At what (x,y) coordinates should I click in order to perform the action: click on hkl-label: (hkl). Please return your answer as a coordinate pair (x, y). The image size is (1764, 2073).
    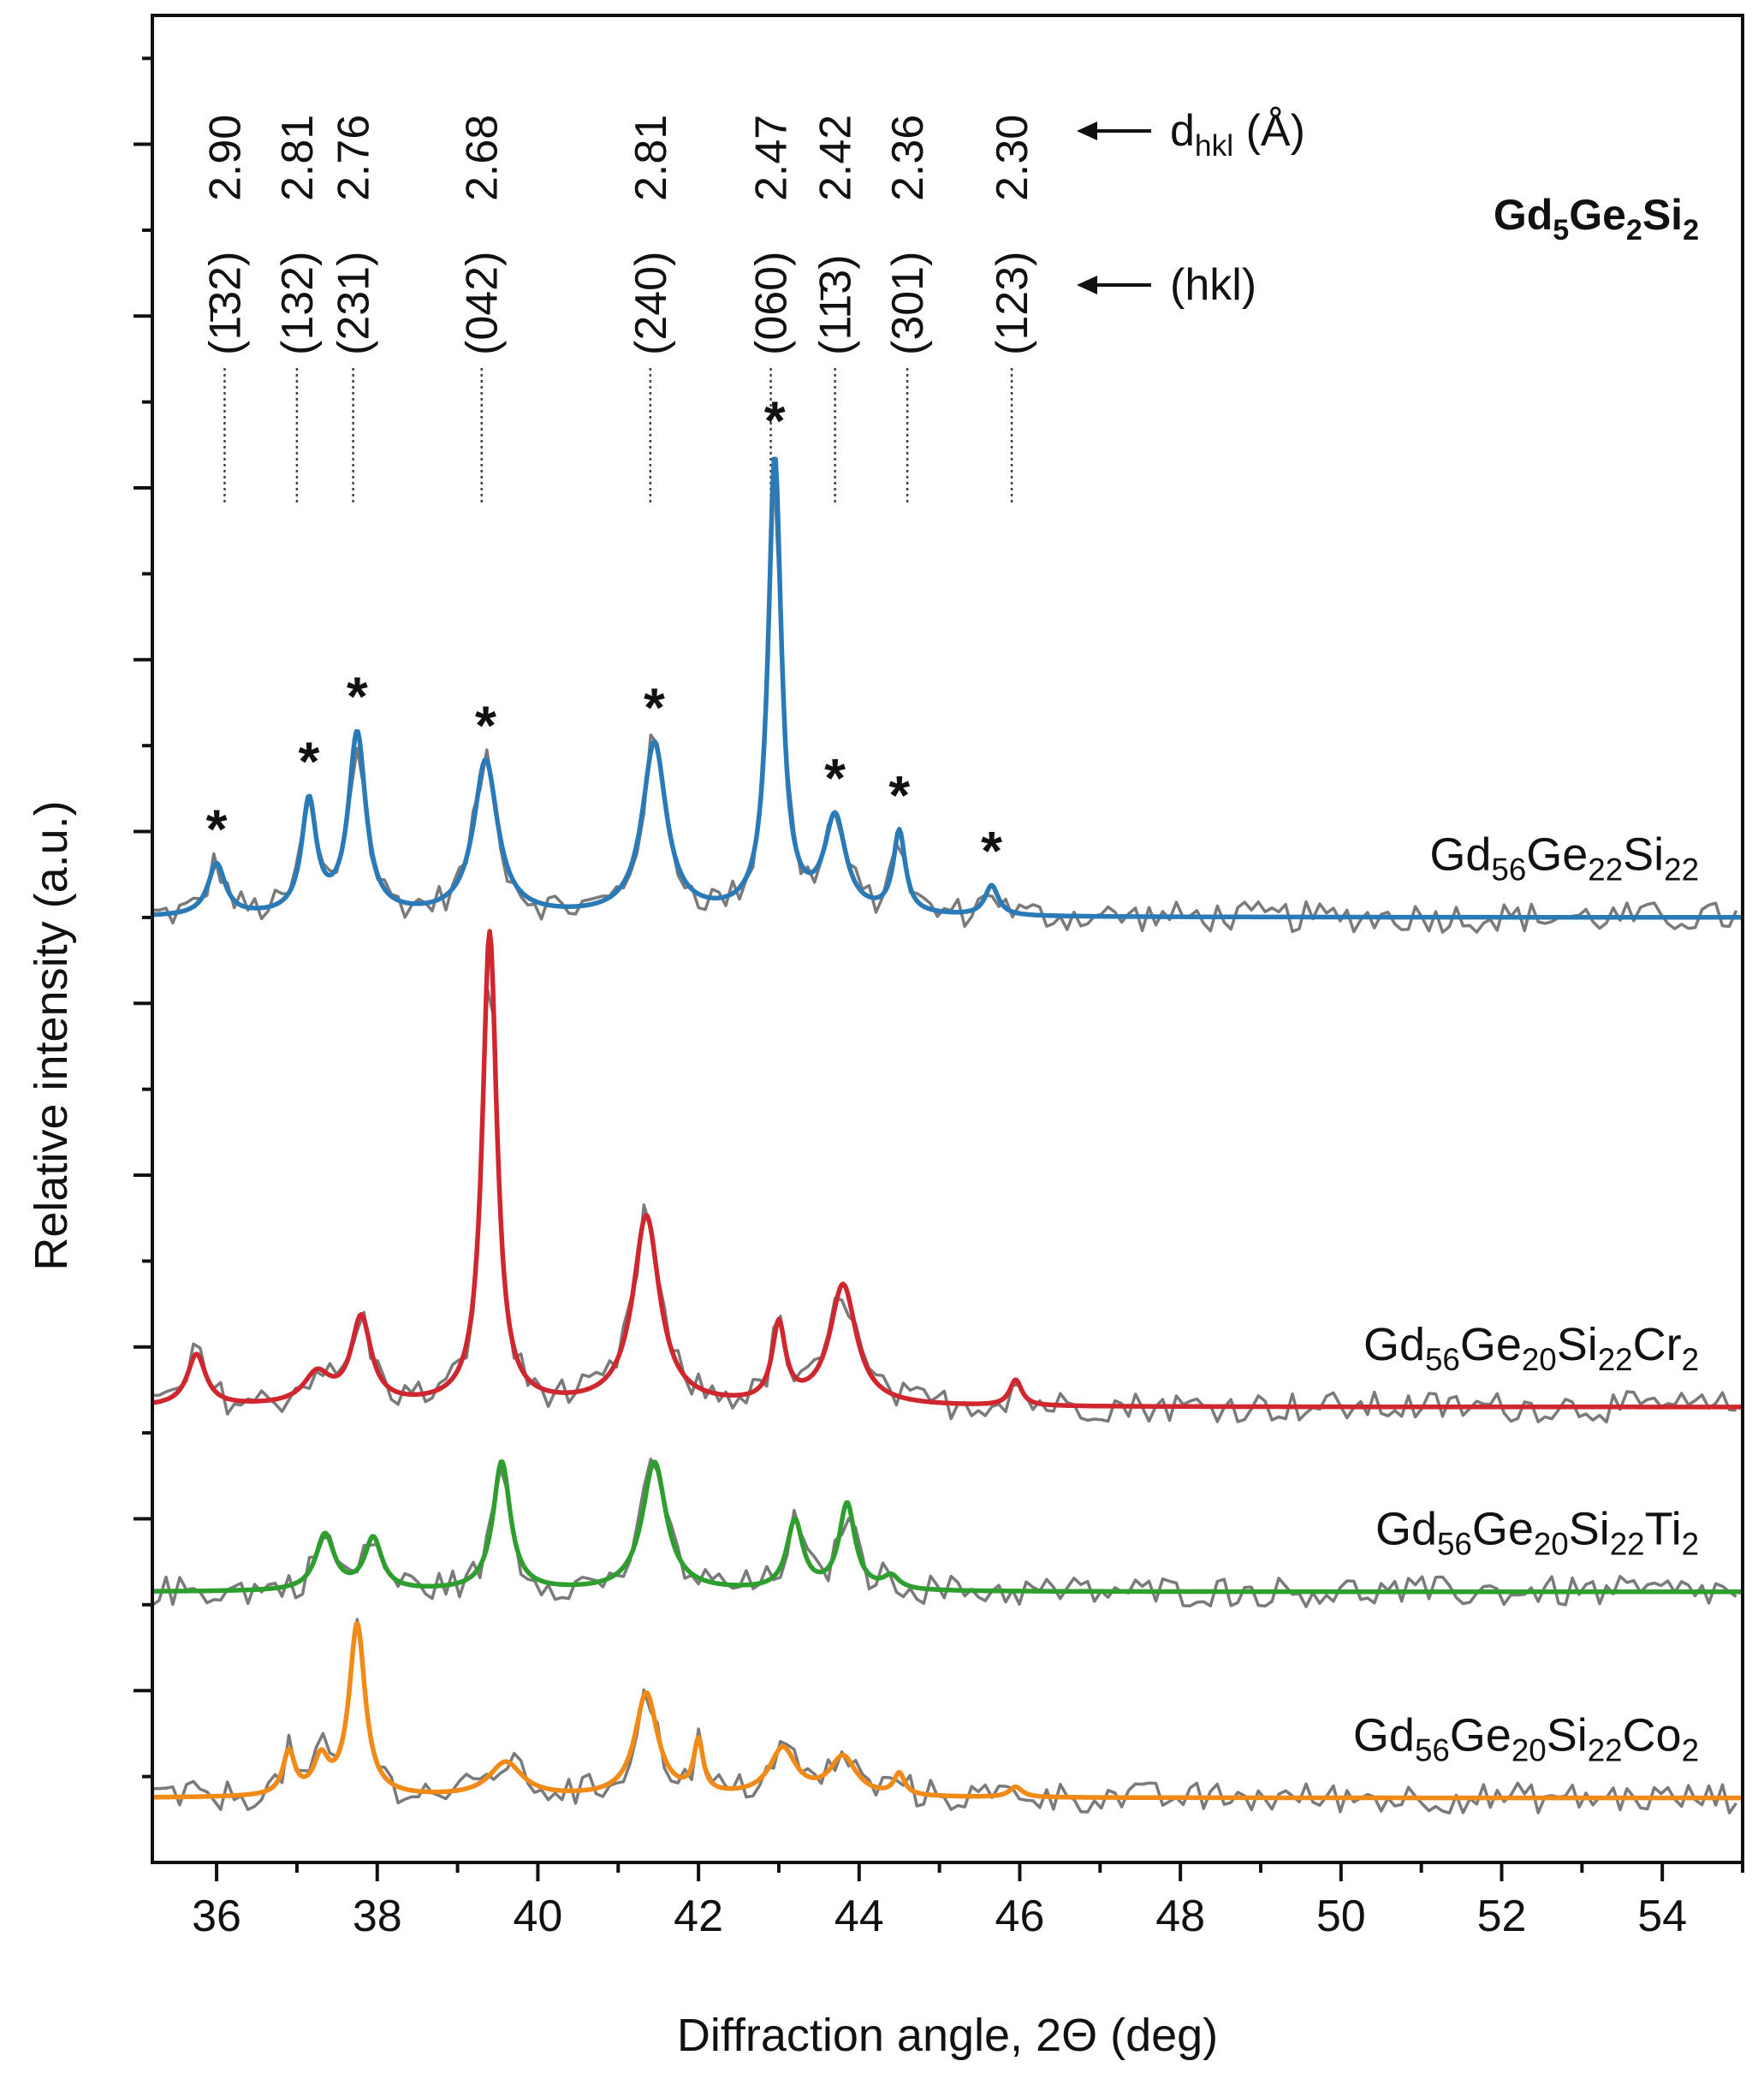
    Looking at the image, I should click on (1213, 285).